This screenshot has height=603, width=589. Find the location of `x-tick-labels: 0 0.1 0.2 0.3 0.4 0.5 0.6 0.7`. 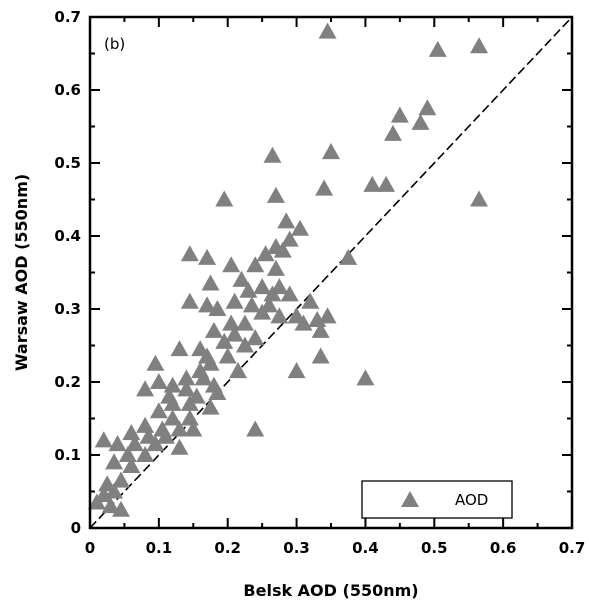

x-tick-labels: 0 0.1 0.2 0.3 0.4 0.5 0.6 0.7 is located at coordinates (335, 548).